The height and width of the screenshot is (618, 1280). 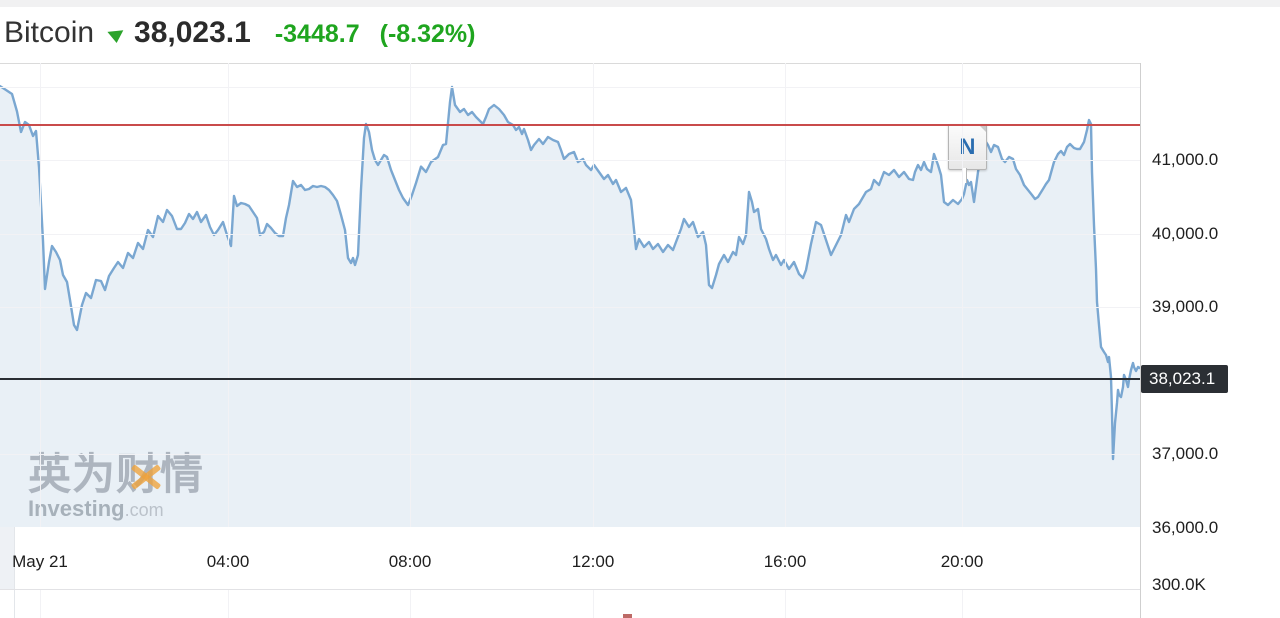 What do you see at coordinates (192, 32) in the screenshot?
I see `last-price: 38,023.1` at bounding box center [192, 32].